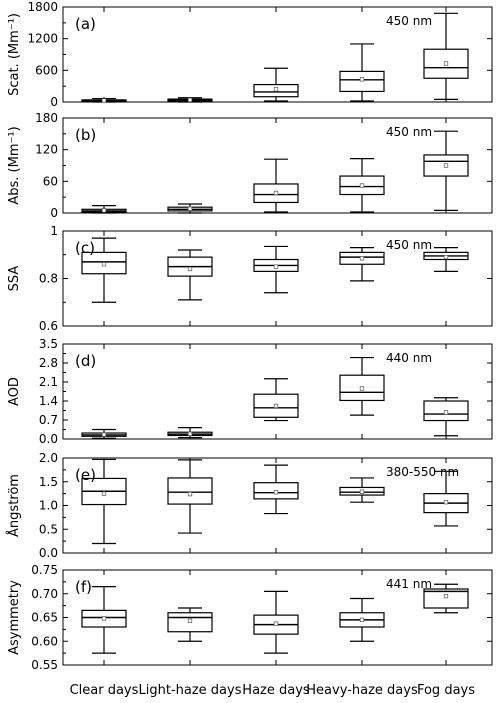 Image resolution: width=500 pixels, height=703 pixels. I want to click on y-axis-label: SSA, so click(14, 279).